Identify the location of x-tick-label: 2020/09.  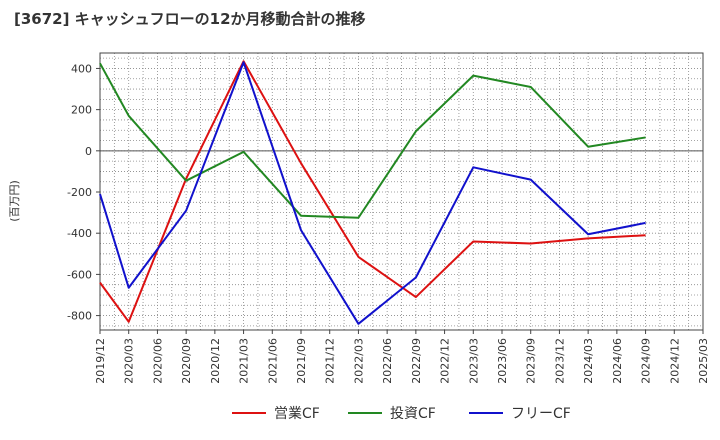
(186, 361).